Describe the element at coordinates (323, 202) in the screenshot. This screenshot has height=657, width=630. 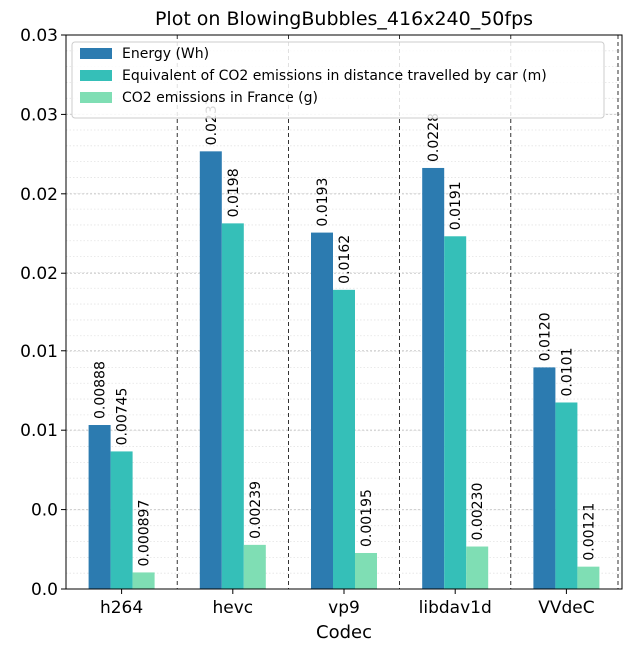
I see `value-label: 0.0193` at that location.